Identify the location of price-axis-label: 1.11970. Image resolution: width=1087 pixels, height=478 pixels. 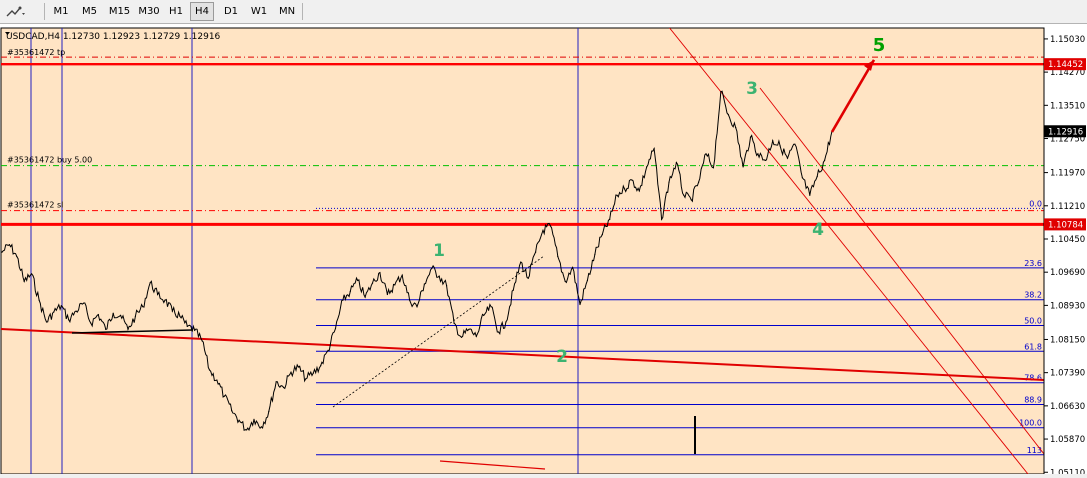
(1067, 174).